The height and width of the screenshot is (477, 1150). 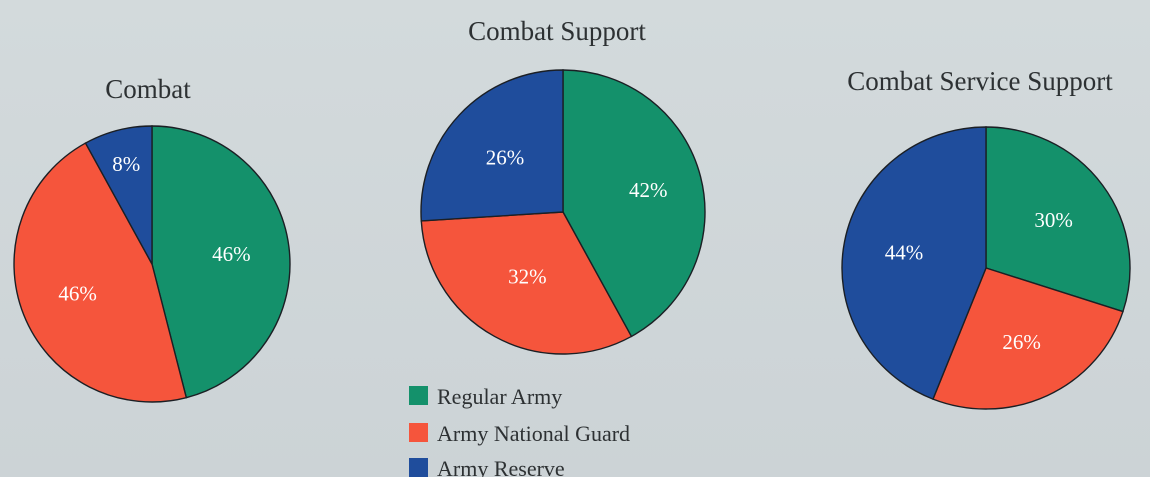 What do you see at coordinates (418, 395) in the screenshot?
I see `legend-swatch-regular-army` at bounding box center [418, 395].